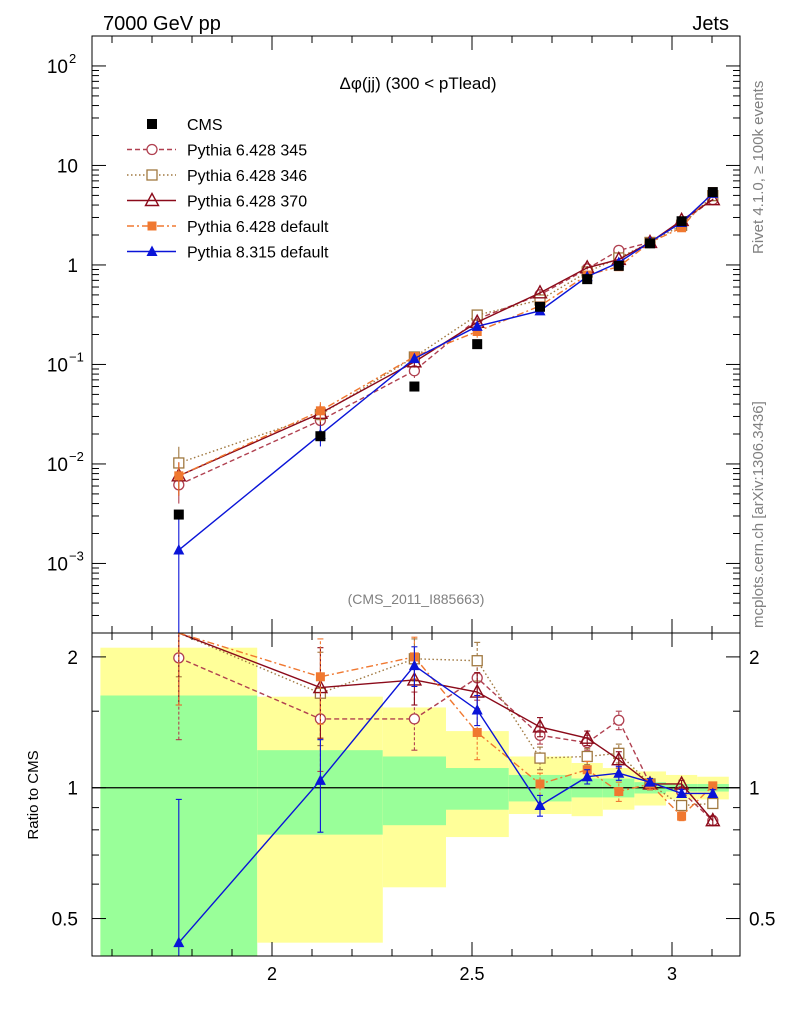  Describe the element at coordinates (205, 125) in the screenshot. I see `legend-label: CMS` at that location.